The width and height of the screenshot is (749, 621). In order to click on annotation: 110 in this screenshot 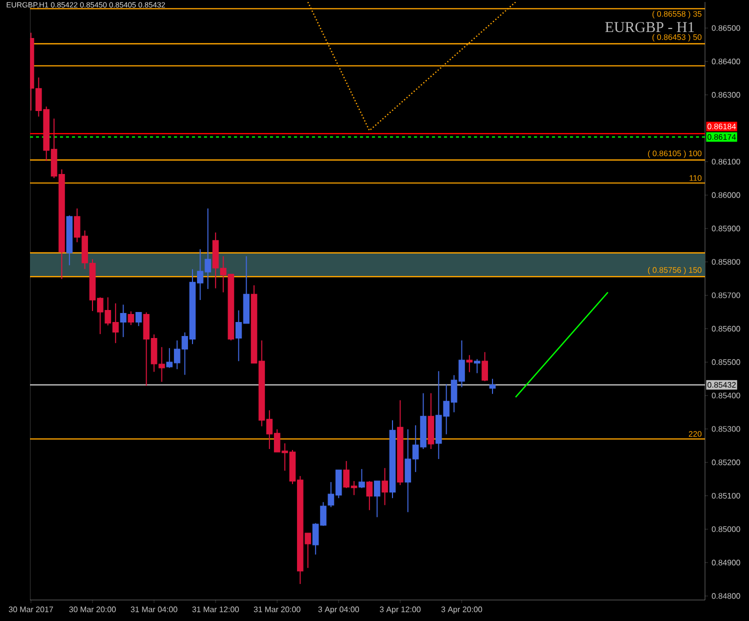, I will do `click(696, 178)`.